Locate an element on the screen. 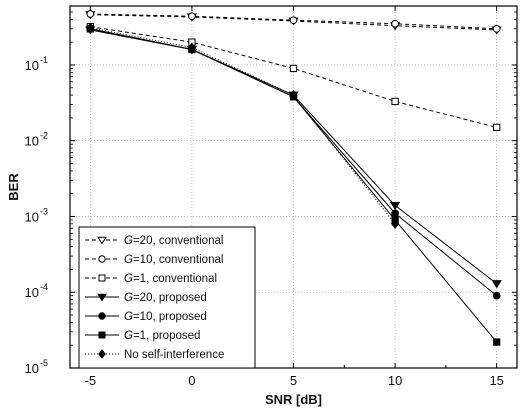 The image size is (523, 413). legend-label-2: G=10, conventional is located at coordinates (173, 260).